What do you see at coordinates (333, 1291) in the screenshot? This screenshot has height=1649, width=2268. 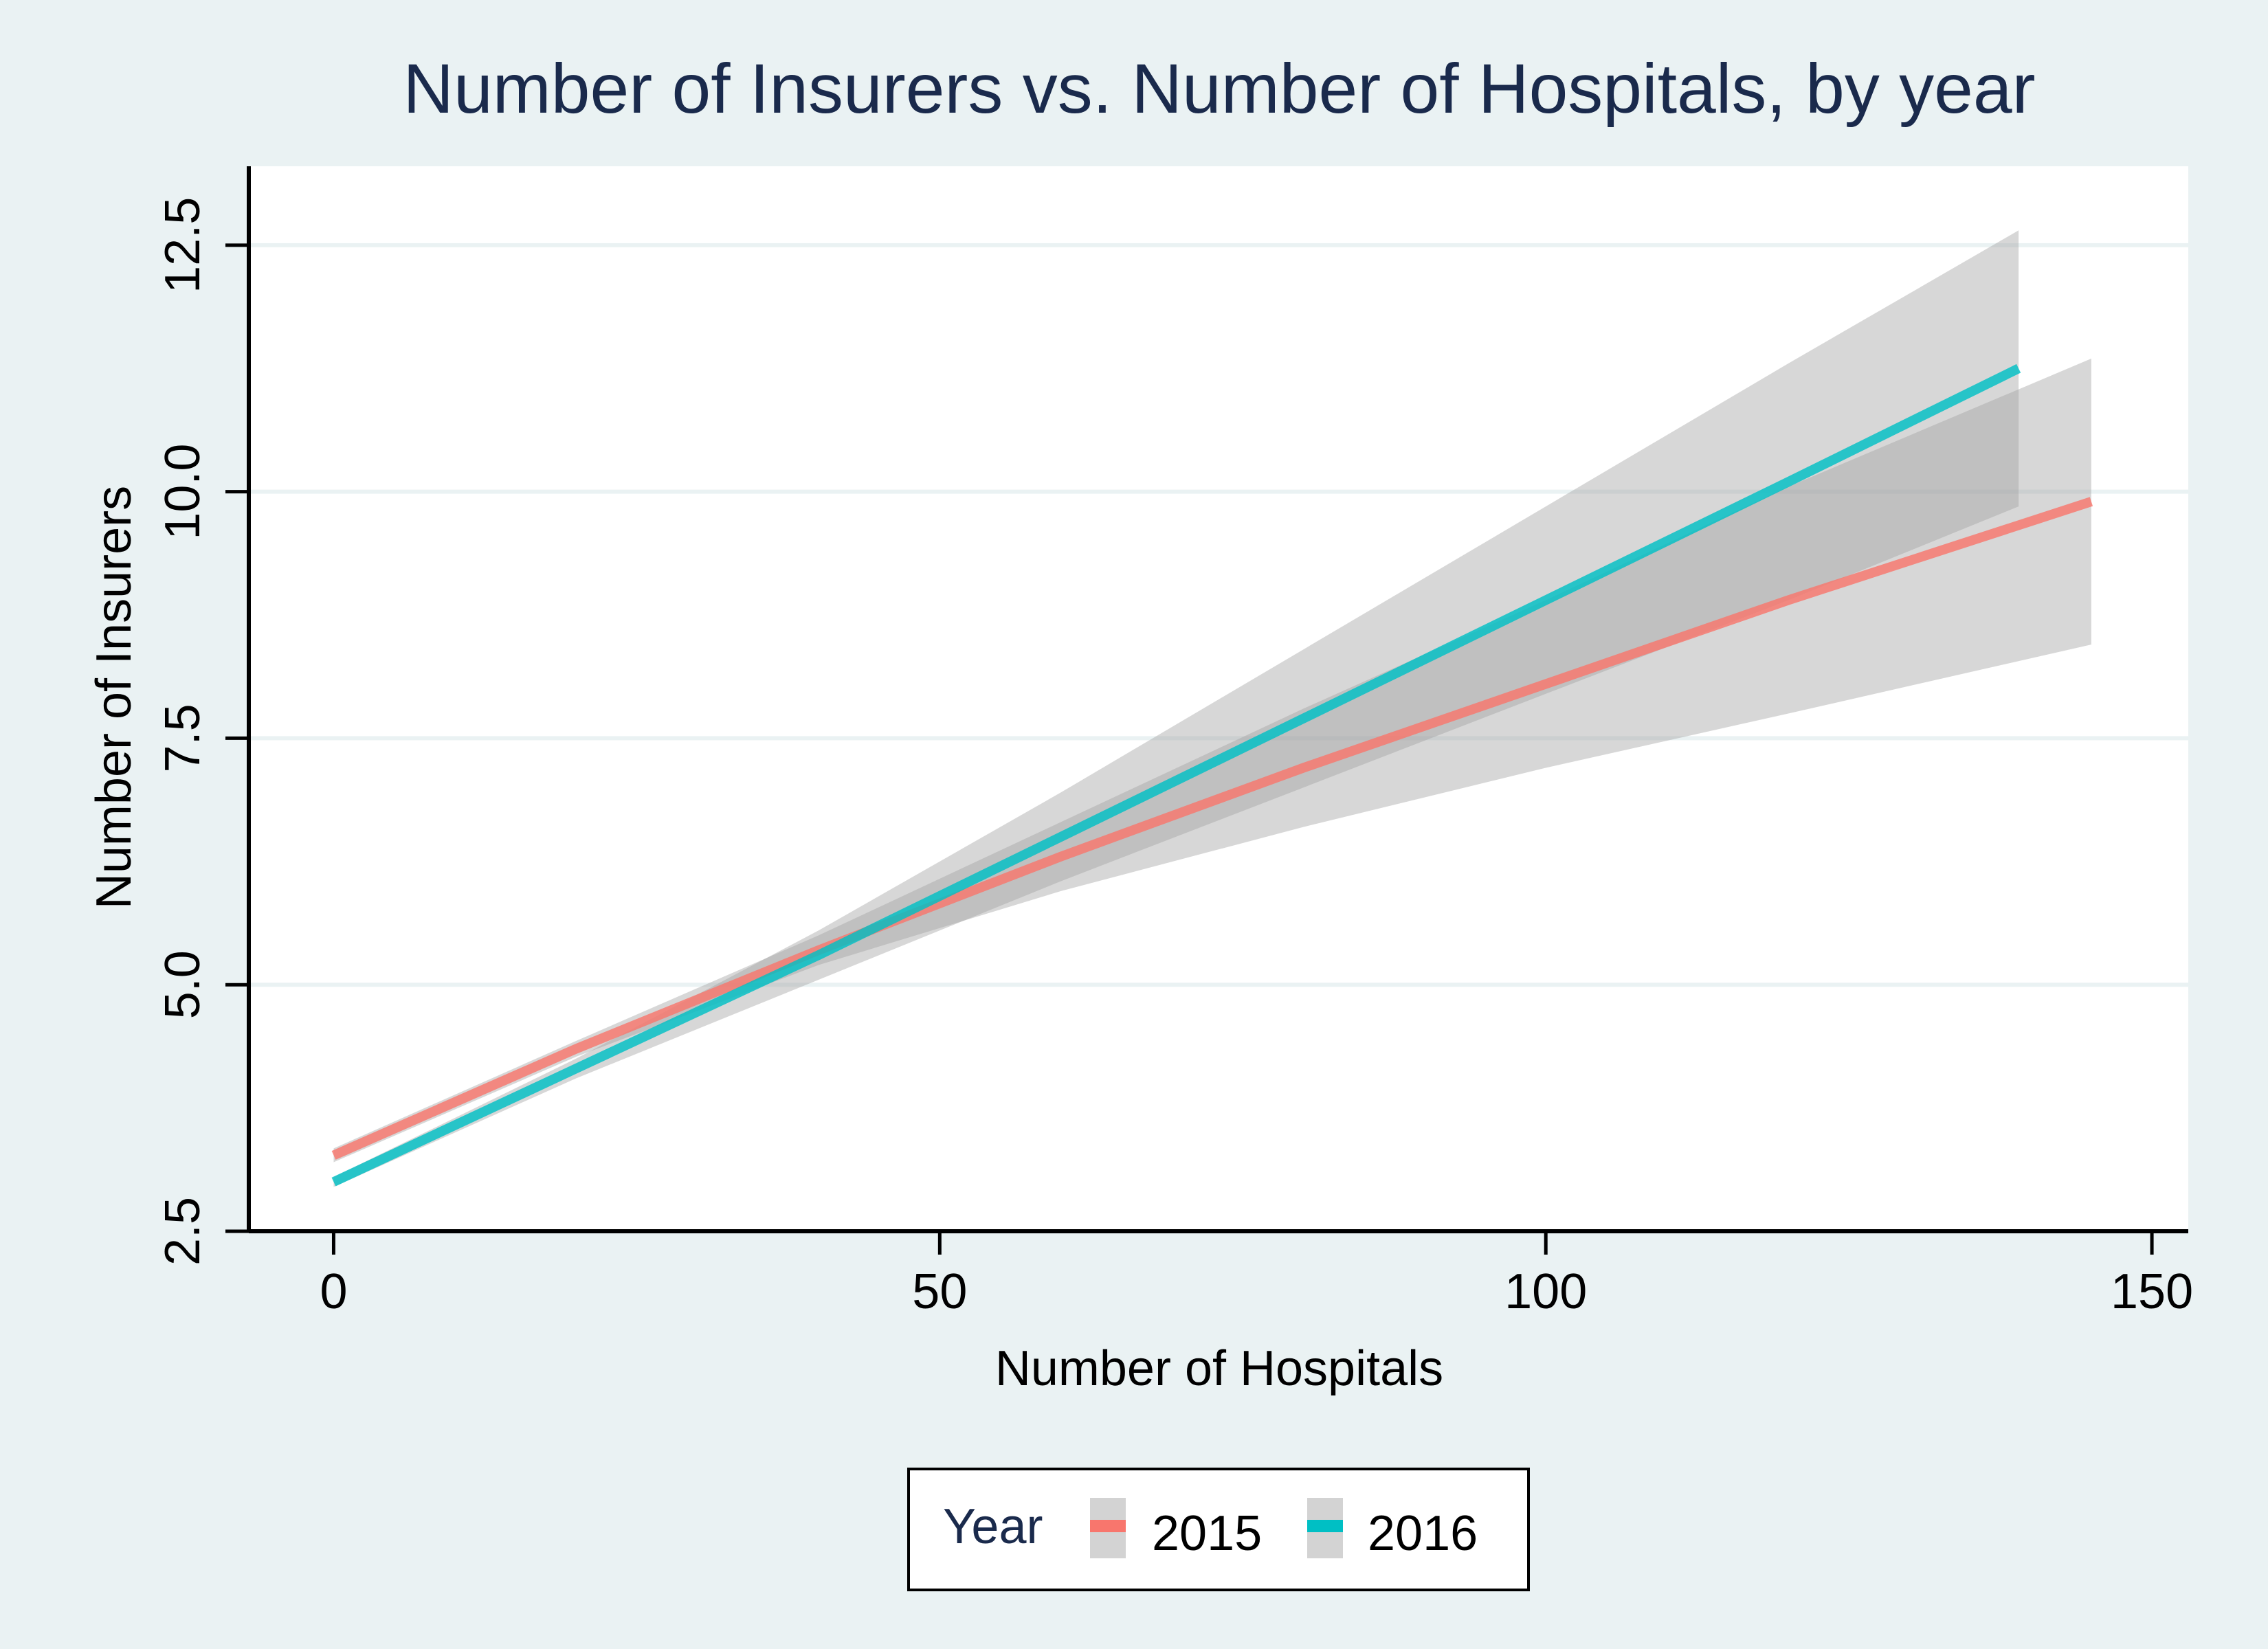 I see `x-tick-label-0: 0` at bounding box center [333, 1291].